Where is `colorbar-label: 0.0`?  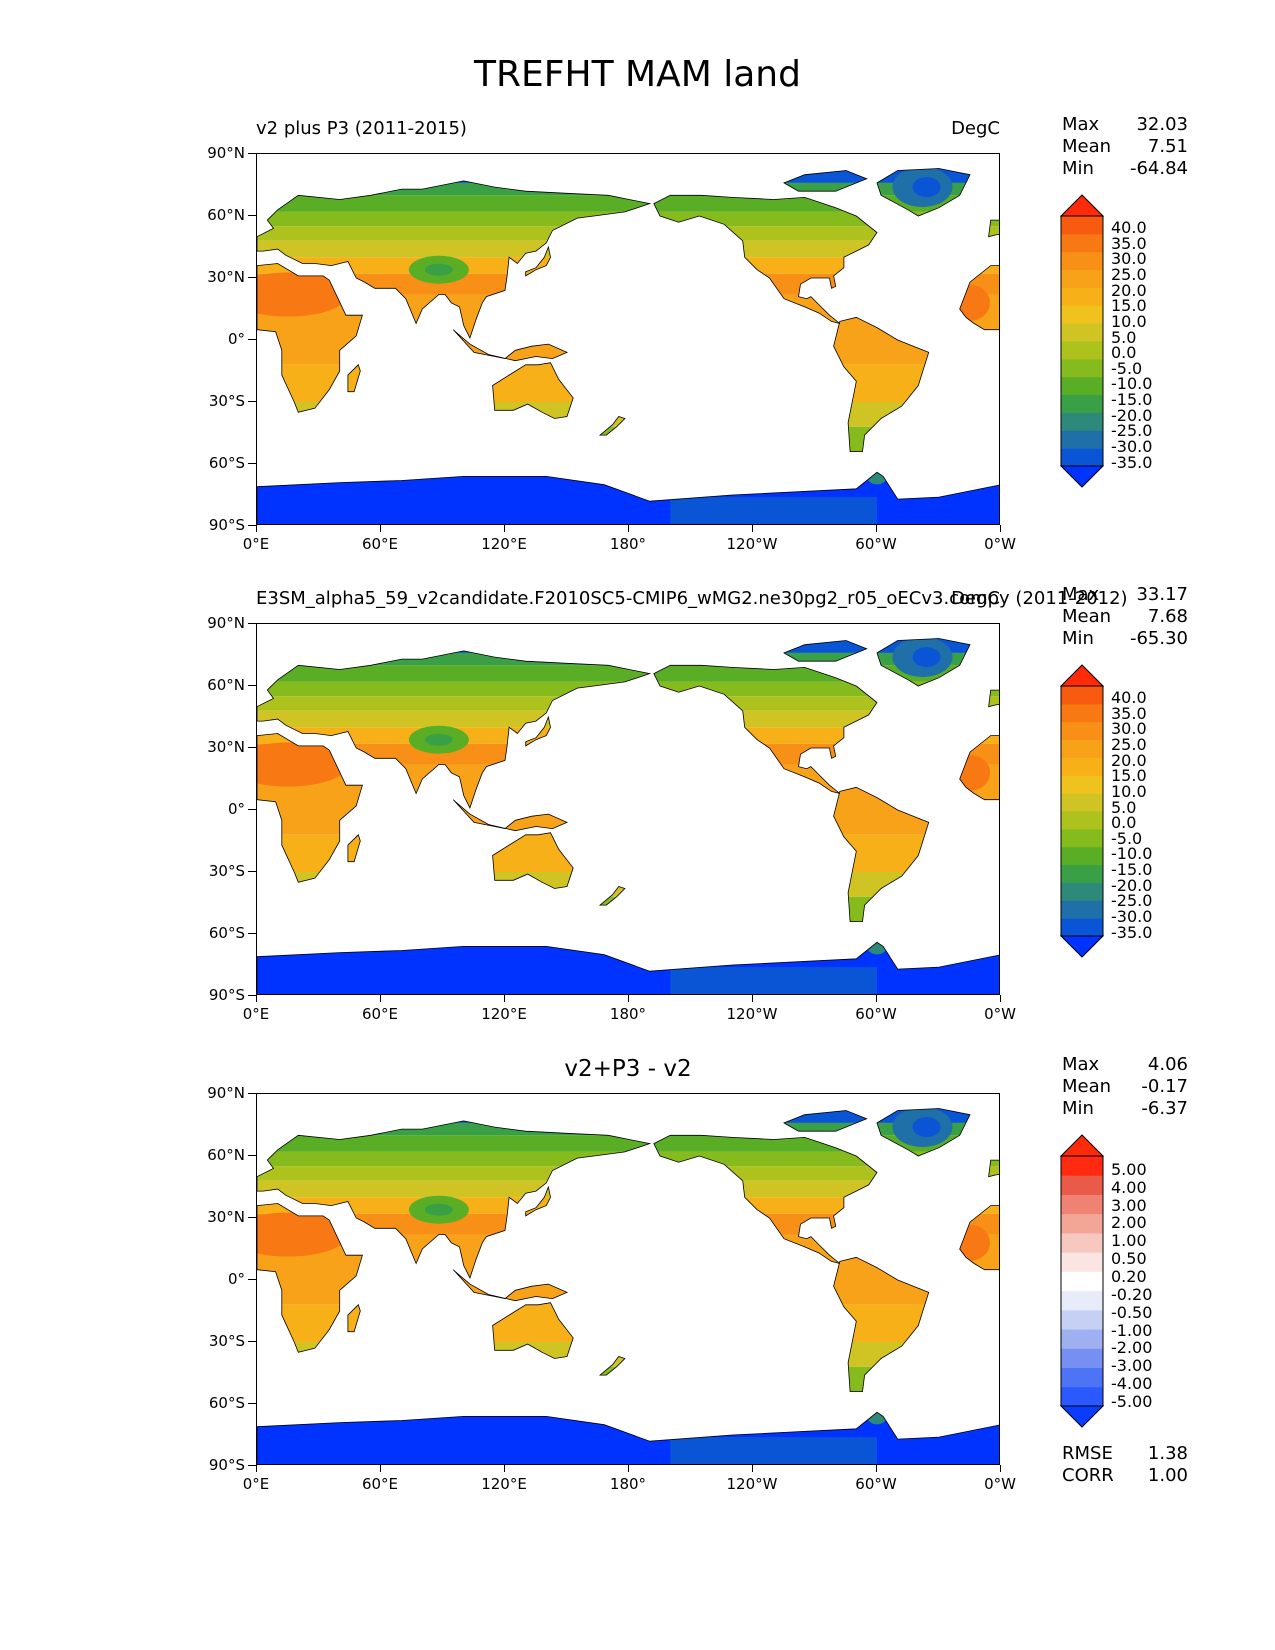 colorbar-label: 0.0 is located at coordinates (1124, 353).